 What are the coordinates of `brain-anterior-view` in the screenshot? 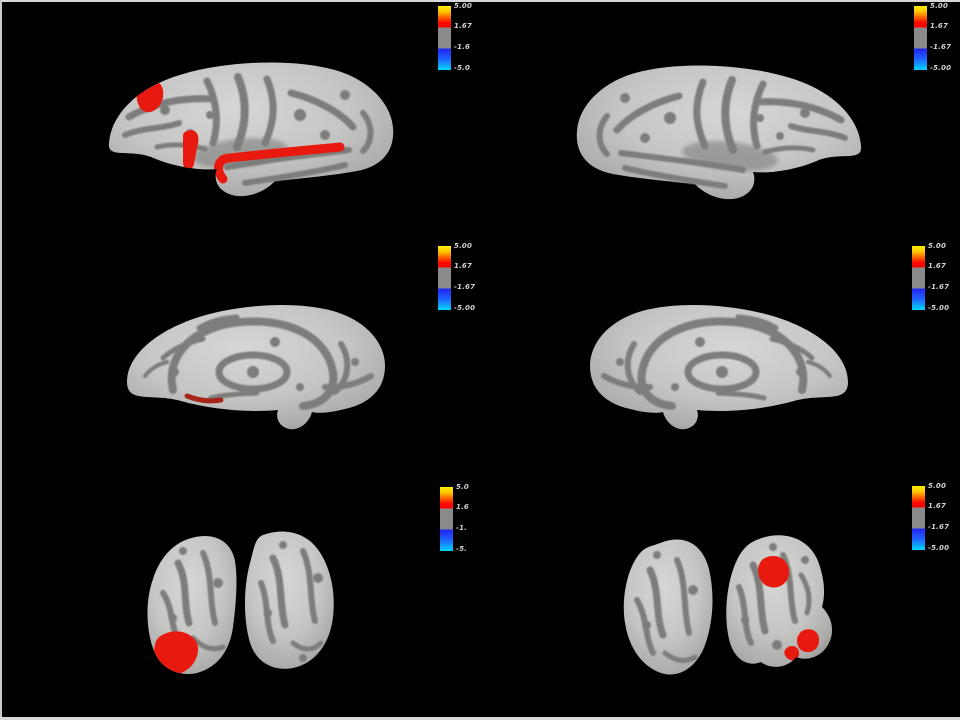 It's located at (728, 605).